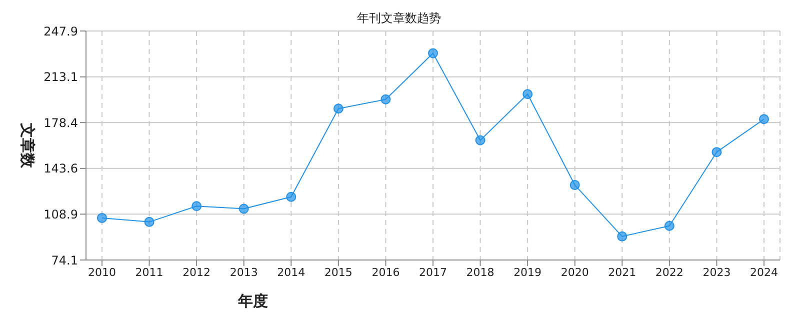 The height and width of the screenshot is (330, 798). What do you see at coordinates (61, 31) in the screenshot?
I see `y-tick-label: 247.9` at bounding box center [61, 31].